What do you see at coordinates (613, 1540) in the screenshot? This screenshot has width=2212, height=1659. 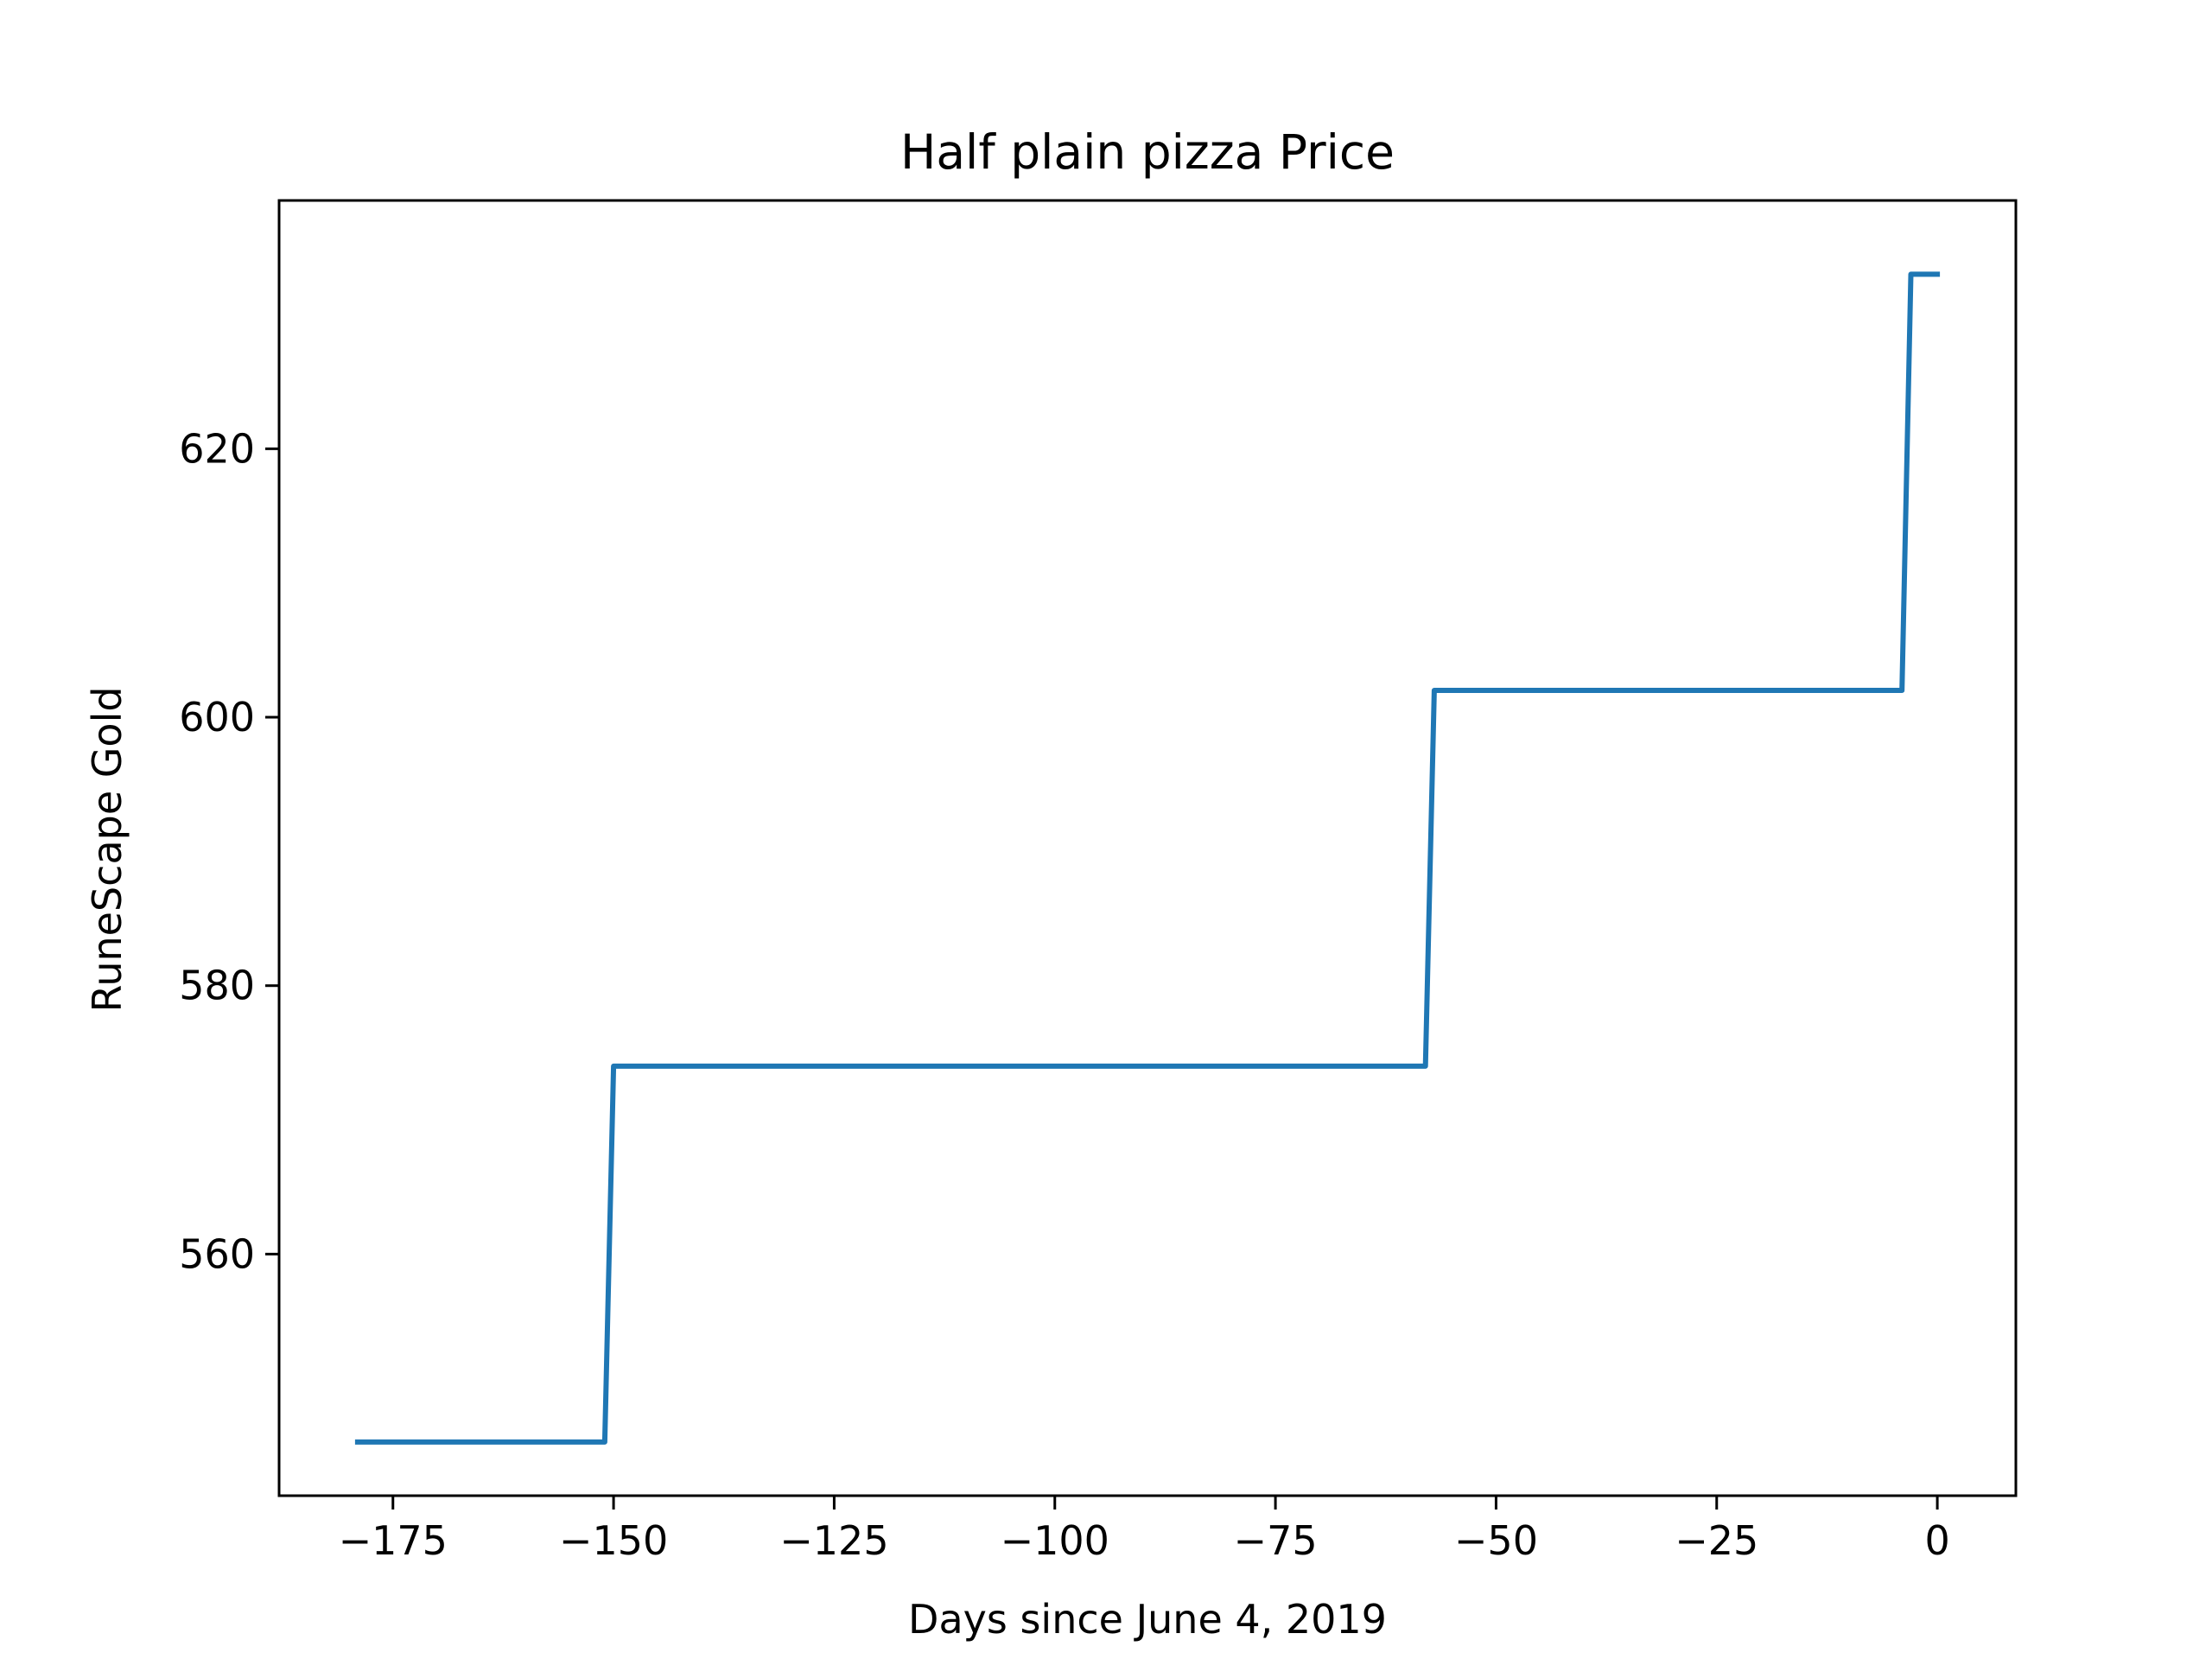 I see `x-tick-label: −150` at bounding box center [613, 1540].